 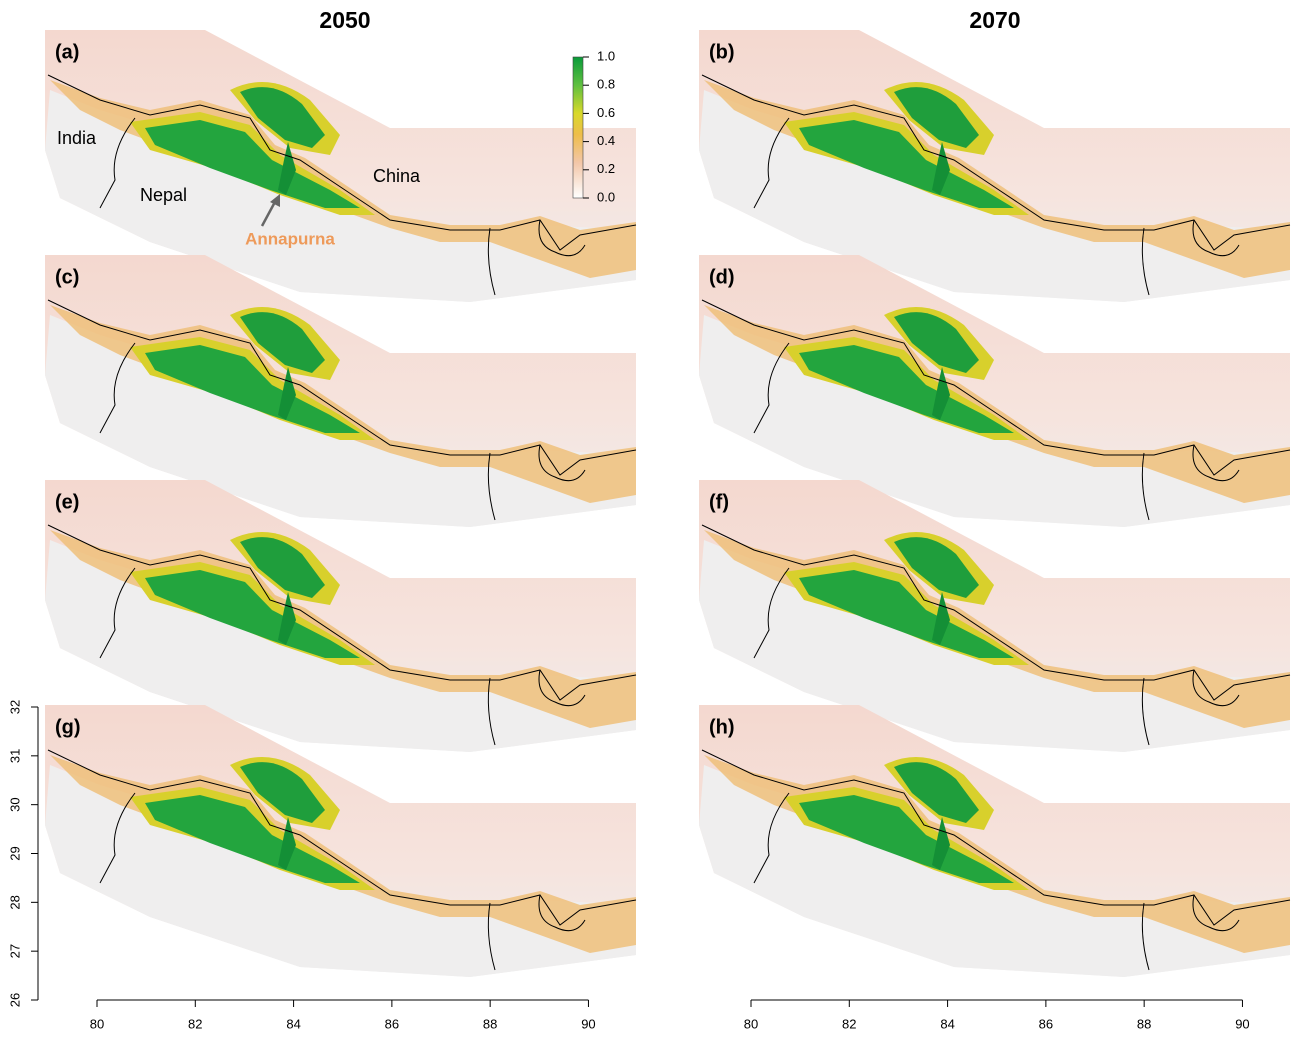 I want to click on y-tick-label: 27, so click(x=14, y=951).